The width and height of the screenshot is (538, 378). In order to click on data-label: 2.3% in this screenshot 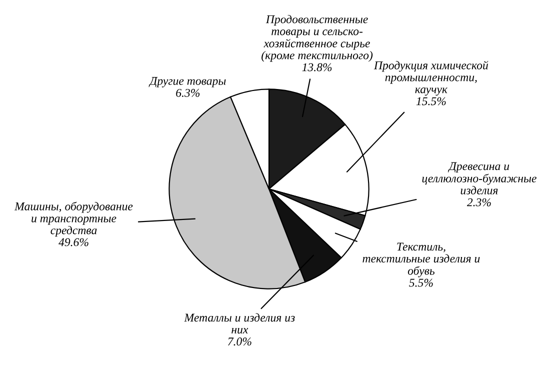, I will do `click(478, 202)`.